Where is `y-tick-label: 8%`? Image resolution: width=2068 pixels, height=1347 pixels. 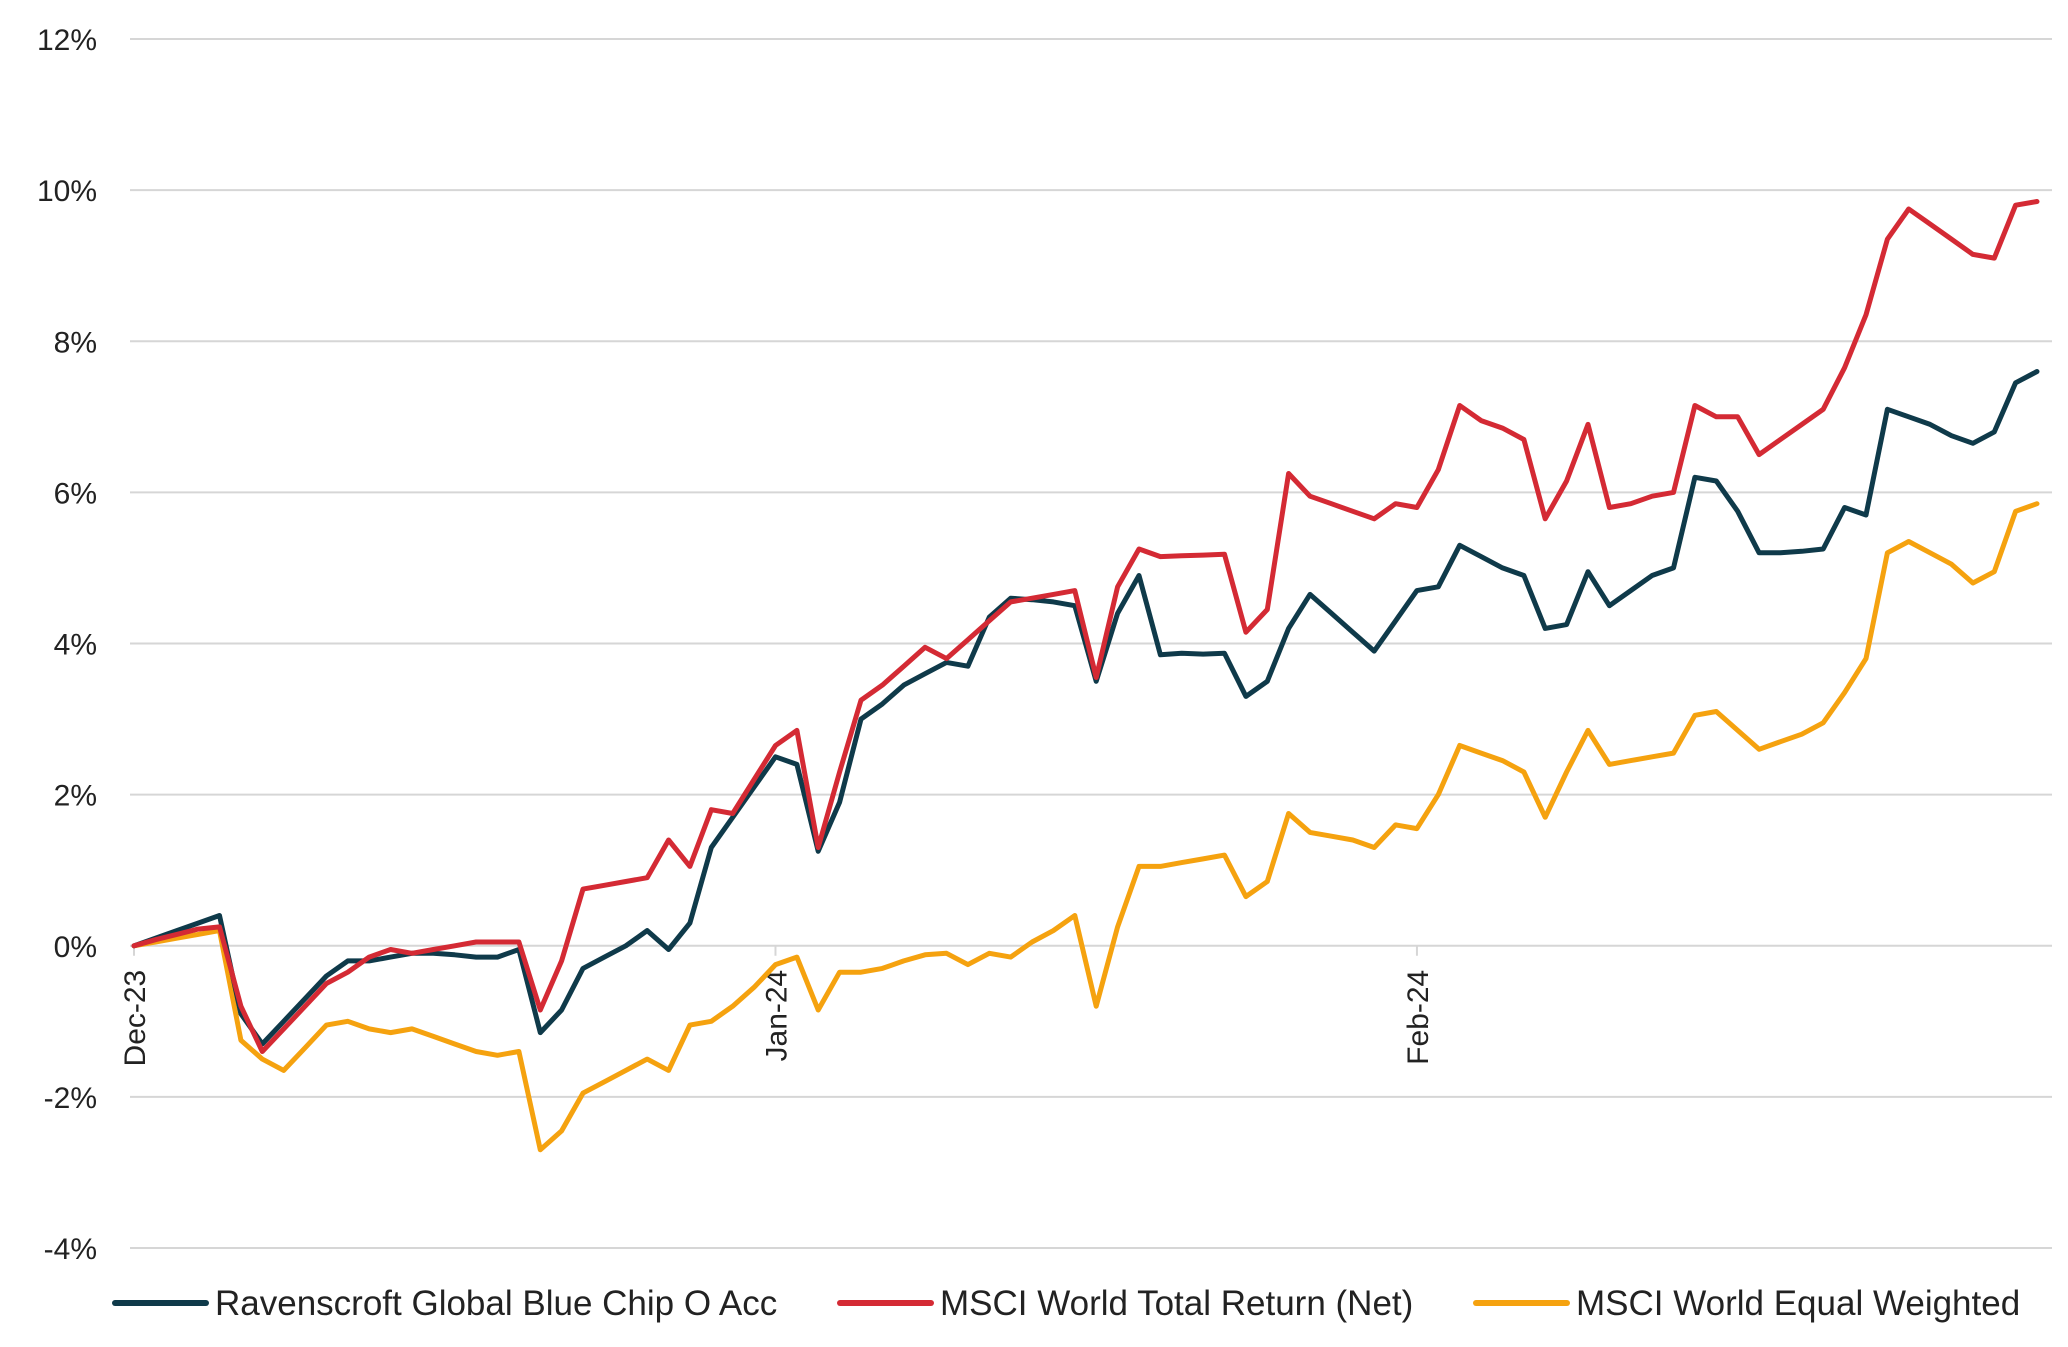 y-tick-label: 8% is located at coordinates (75, 342).